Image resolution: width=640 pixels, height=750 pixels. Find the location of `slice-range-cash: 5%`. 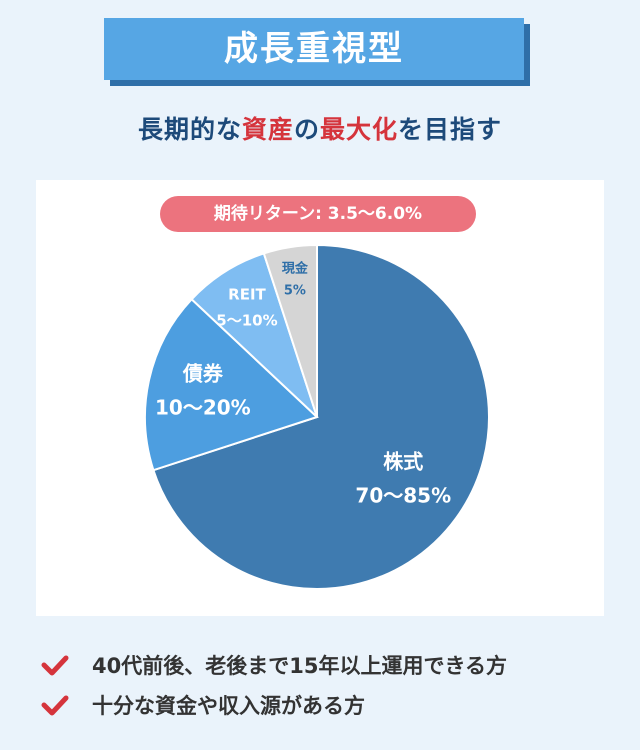

slice-range-cash: 5% is located at coordinates (295, 291).